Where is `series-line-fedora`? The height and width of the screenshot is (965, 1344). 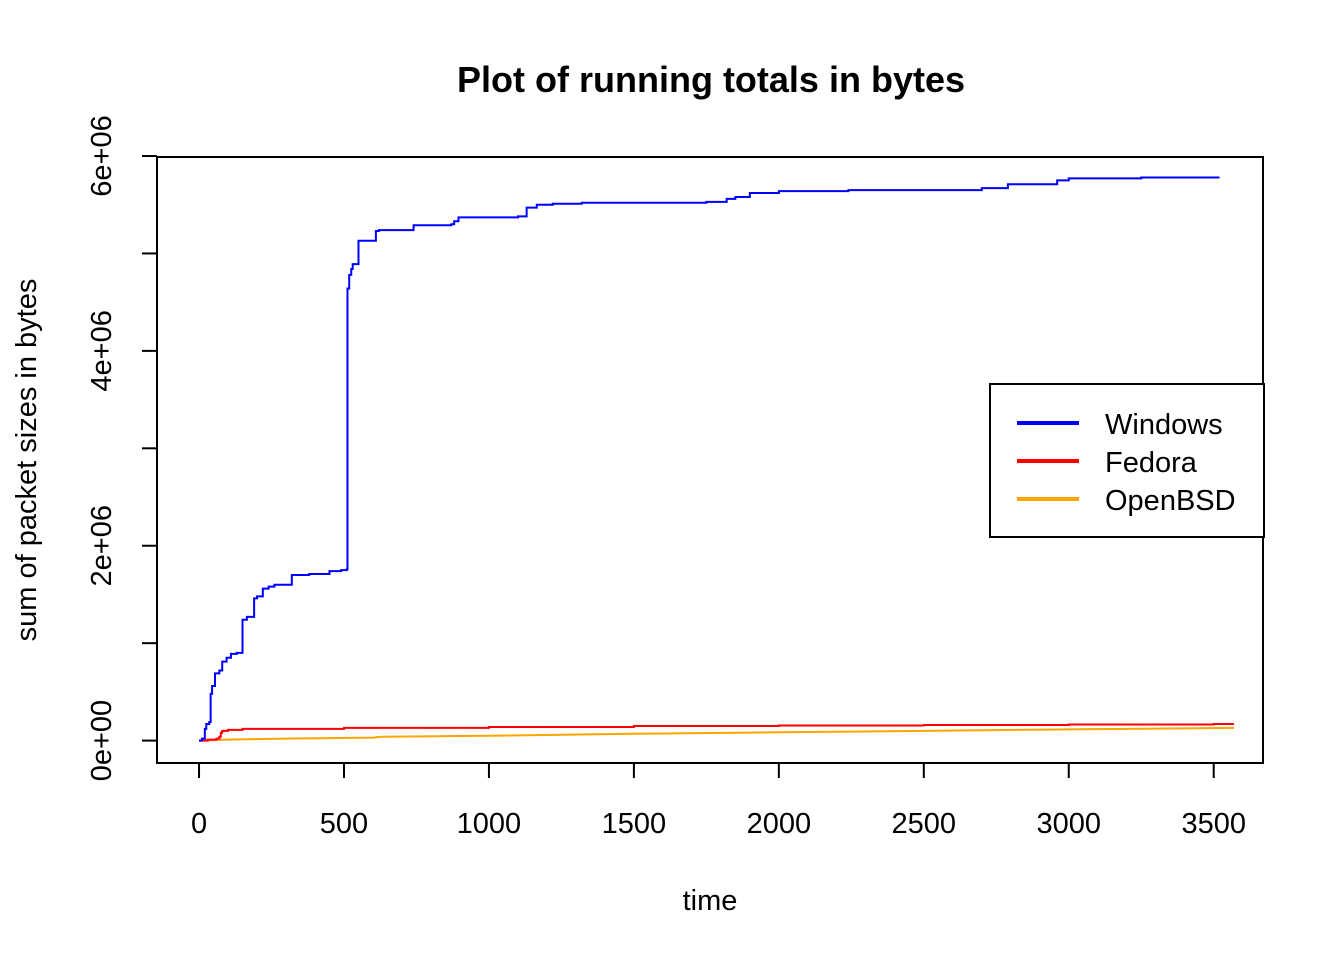
series-line-fedora is located at coordinates (717, 732).